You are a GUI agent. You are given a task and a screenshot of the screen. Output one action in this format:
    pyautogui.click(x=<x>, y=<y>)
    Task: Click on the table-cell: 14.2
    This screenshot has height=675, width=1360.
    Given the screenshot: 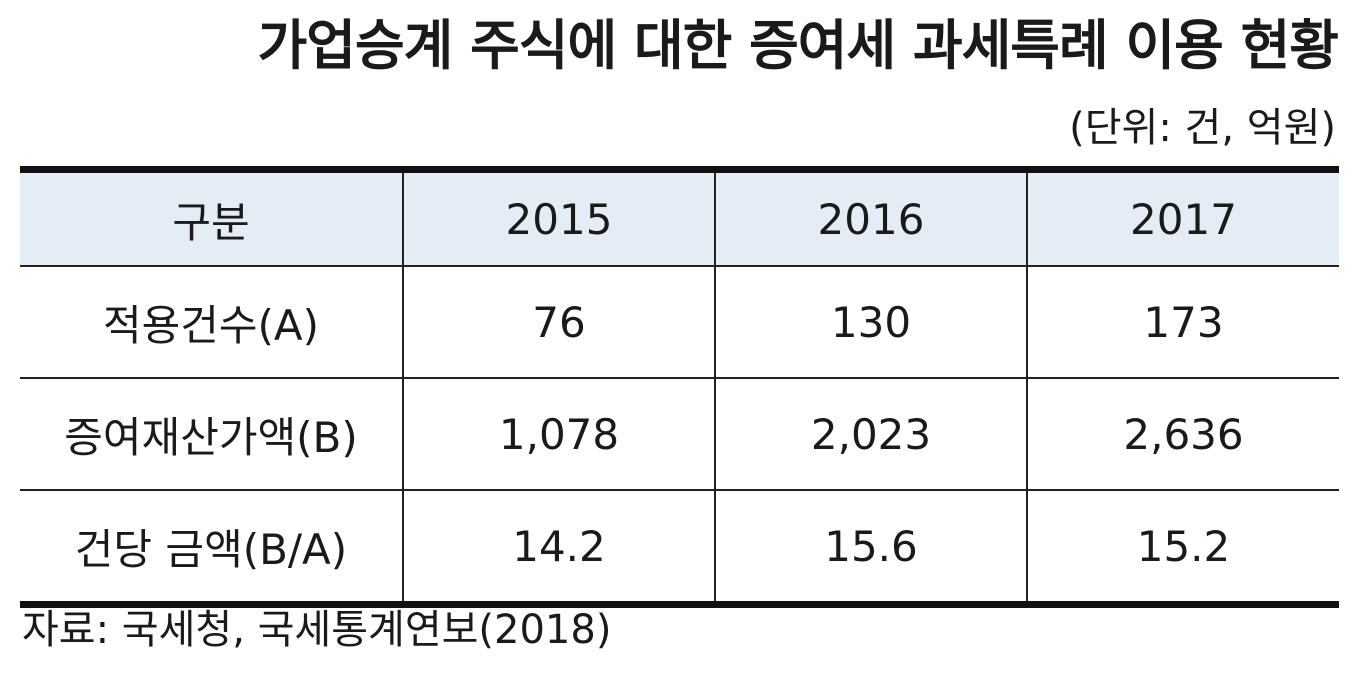 What is the action you would take?
    pyautogui.click(x=558, y=547)
    